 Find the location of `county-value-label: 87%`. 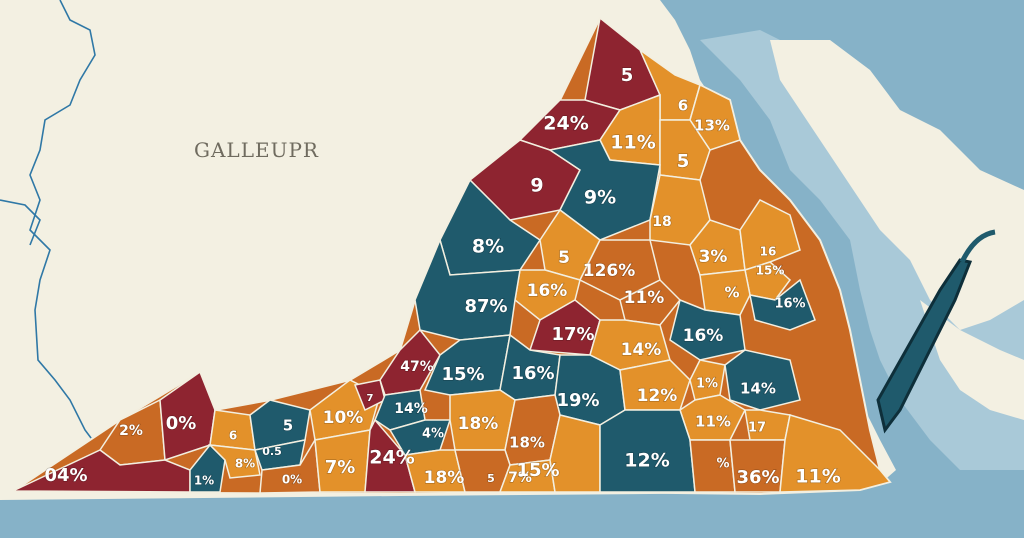

county-value-label: 87% is located at coordinates (485, 306).